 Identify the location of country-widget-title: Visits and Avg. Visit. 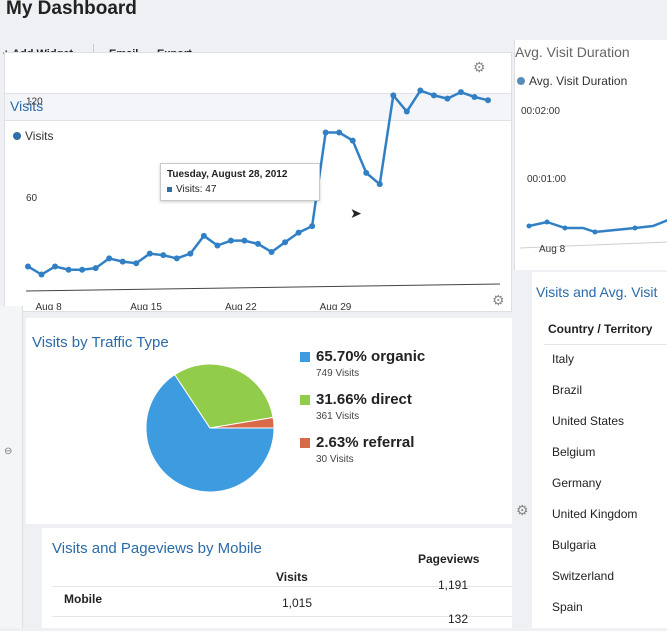
(597, 292).